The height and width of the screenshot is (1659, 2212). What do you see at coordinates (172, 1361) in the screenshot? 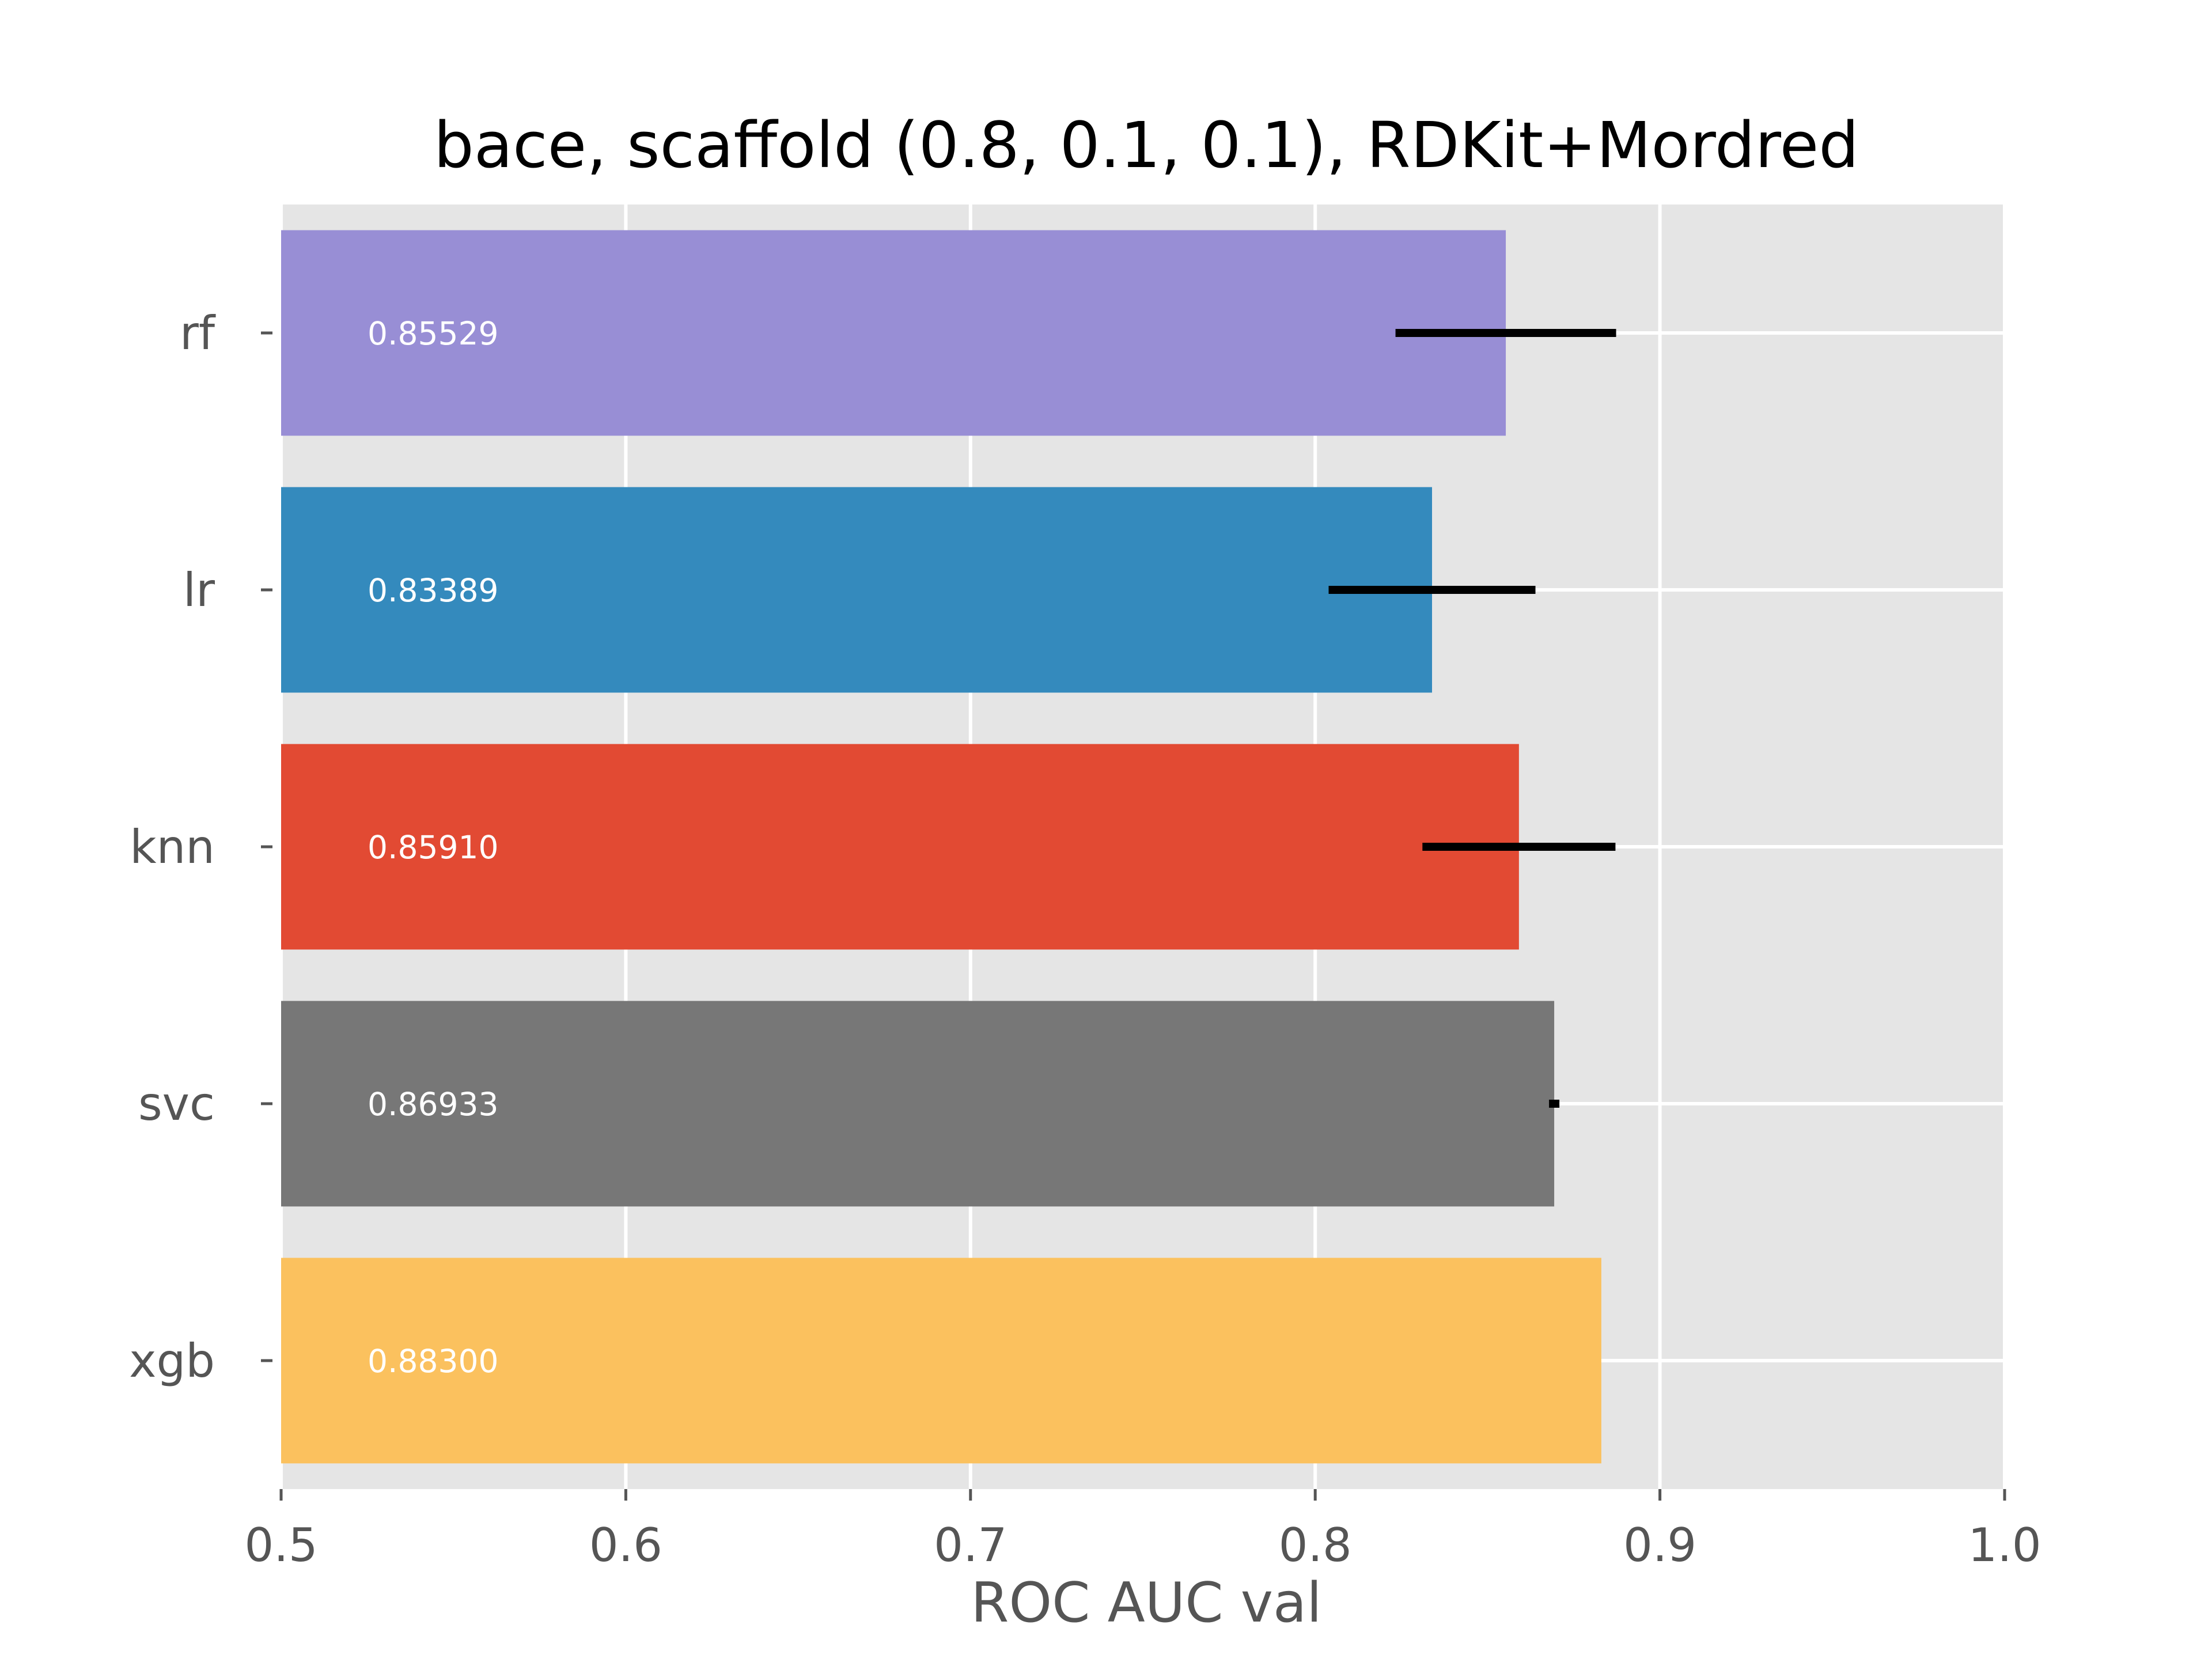
I see `y-tick-label-xgb: xgb` at bounding box center [172, 1361].